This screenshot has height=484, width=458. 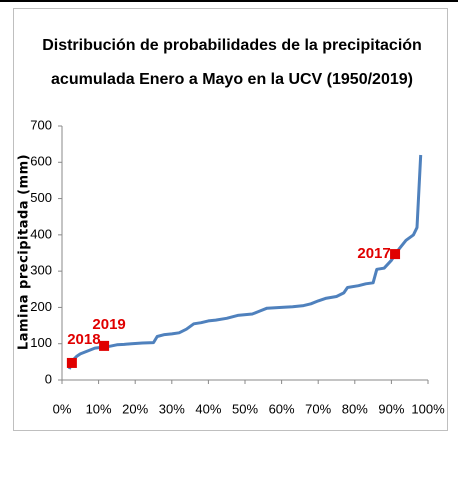 What do you see at coordinates (245, 408) in the screenshot?
I see `x-tick-label: 50%` at bounding box center [245, 408].